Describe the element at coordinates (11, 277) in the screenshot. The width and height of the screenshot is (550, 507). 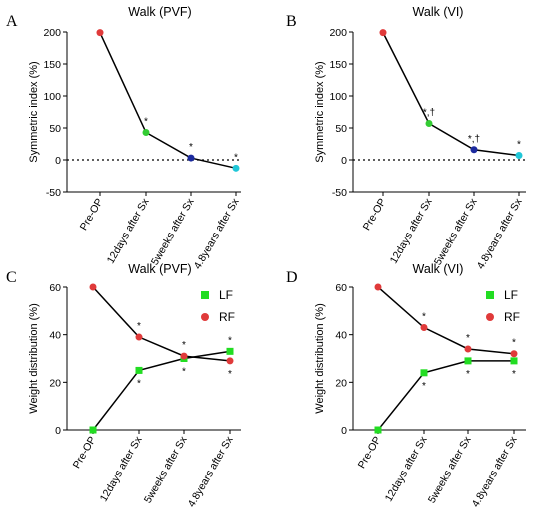
I see `panel-letter: C` at that location.